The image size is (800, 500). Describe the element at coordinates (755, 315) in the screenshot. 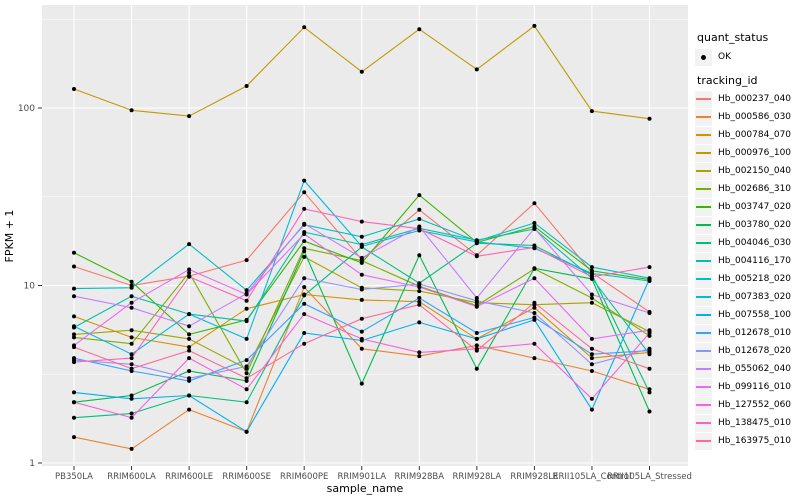

I see `legend-item-label: Hb_007558_100` at that location.